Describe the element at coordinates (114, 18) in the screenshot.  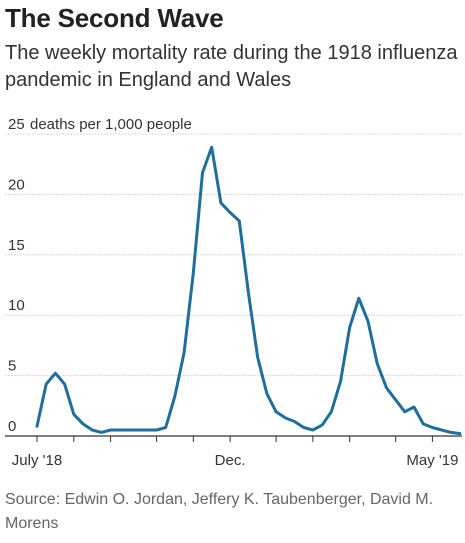
I see `chart-title: The Second Wave` at that location.